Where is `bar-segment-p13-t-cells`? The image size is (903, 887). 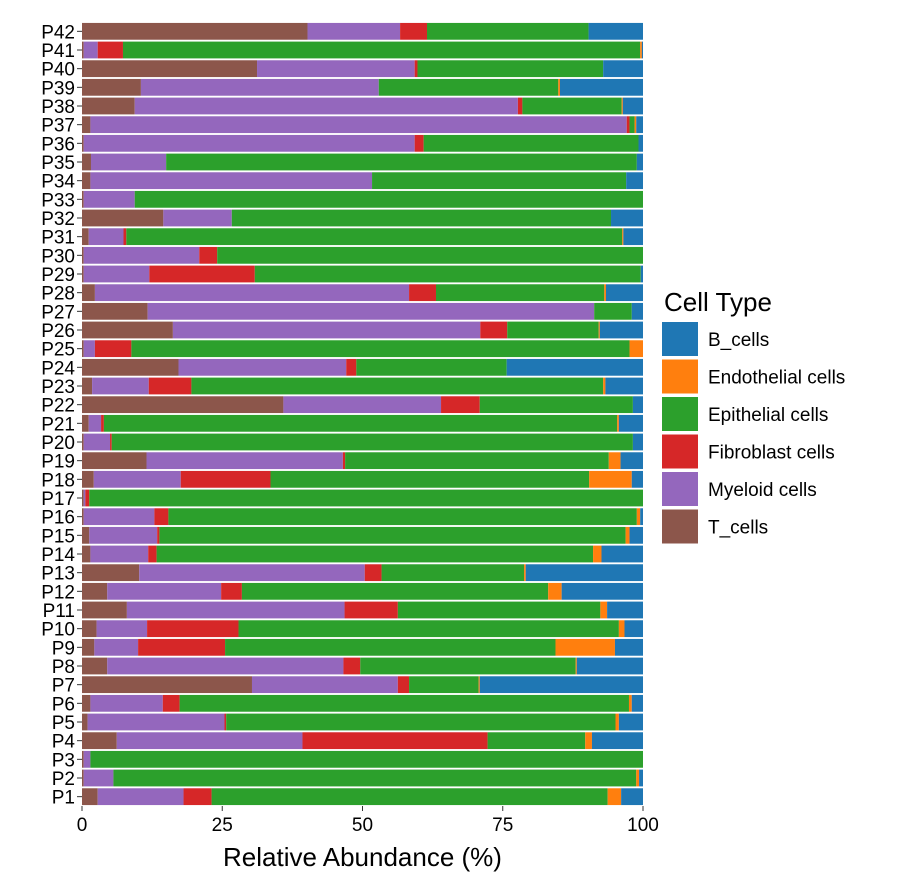 bar-segment-p13-t-cells is located at coordinates (111, 573).